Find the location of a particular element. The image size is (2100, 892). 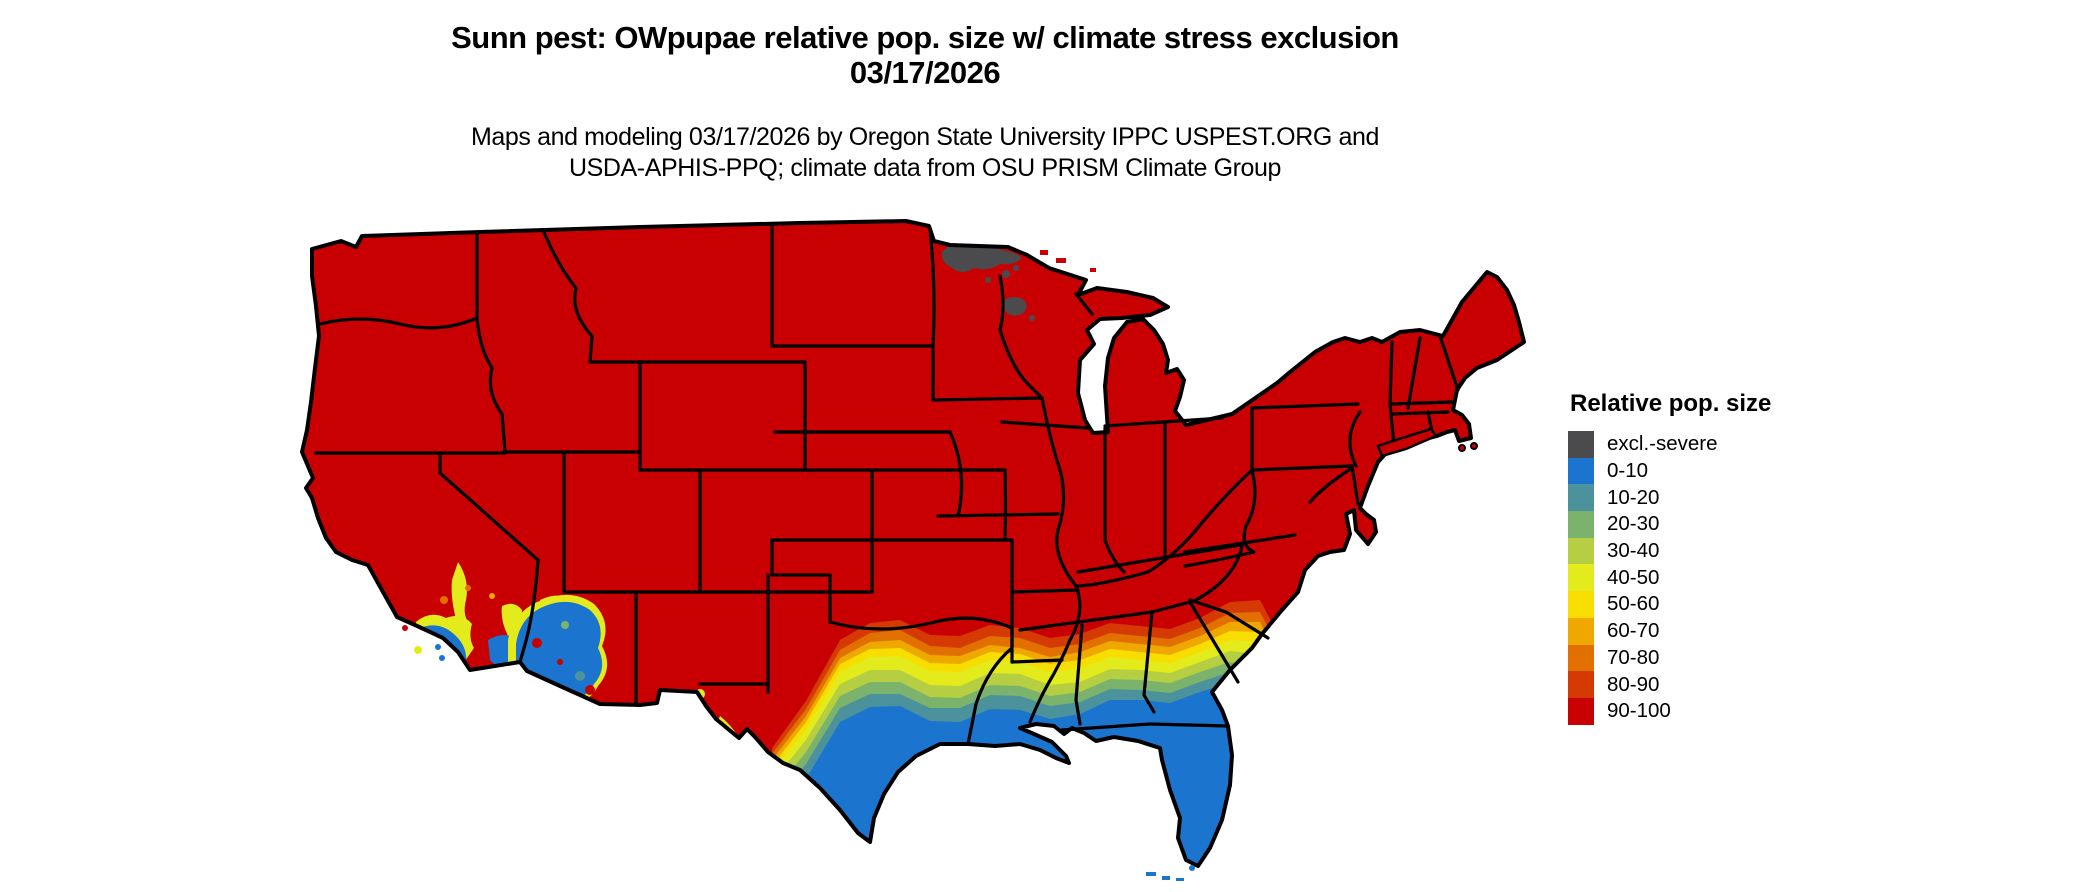

legend-entry: 90-100 is located at coordinates (1669, 711).